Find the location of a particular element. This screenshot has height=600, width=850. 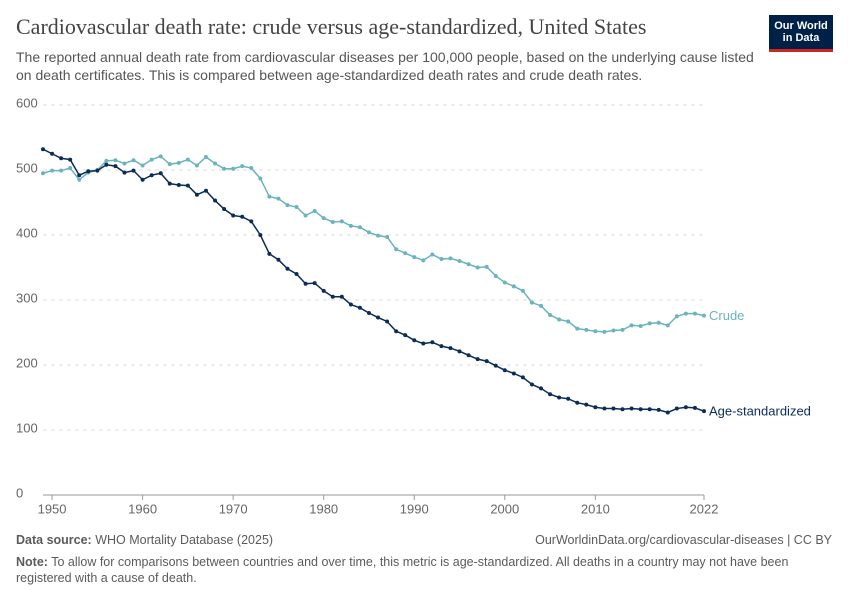

x-tick-label: 2000 is located at coordinates (504, 508).